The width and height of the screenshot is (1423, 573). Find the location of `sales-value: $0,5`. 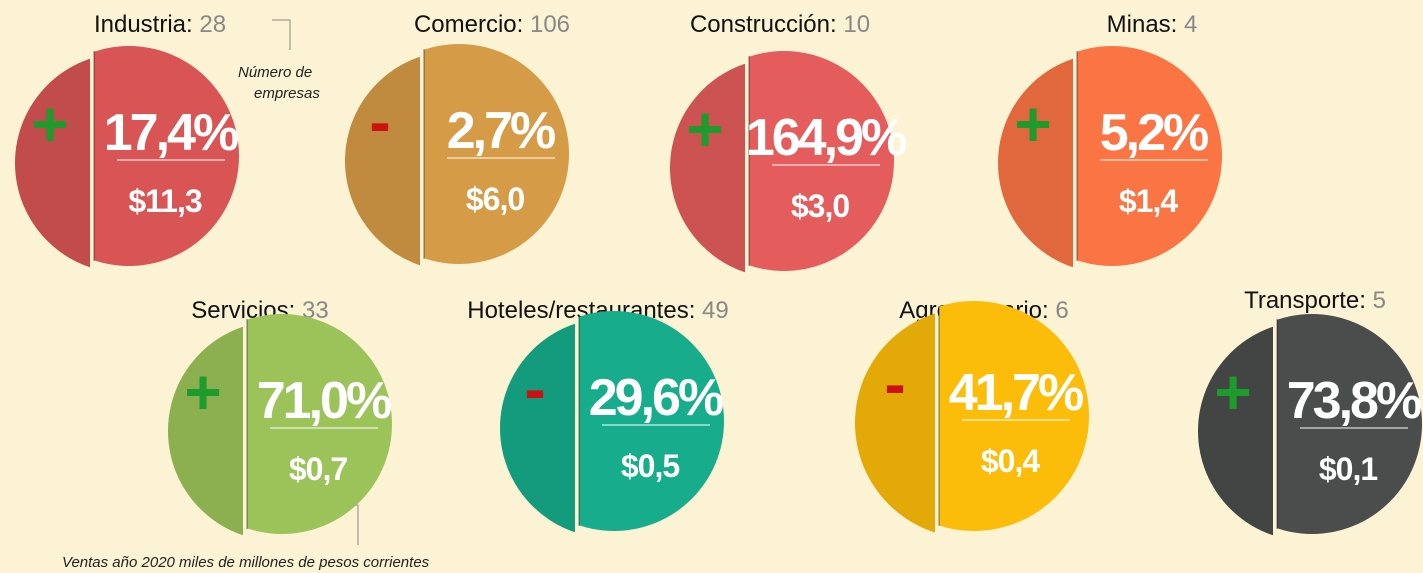

sales-value: $0,5 is located at coordinates (650, 466).